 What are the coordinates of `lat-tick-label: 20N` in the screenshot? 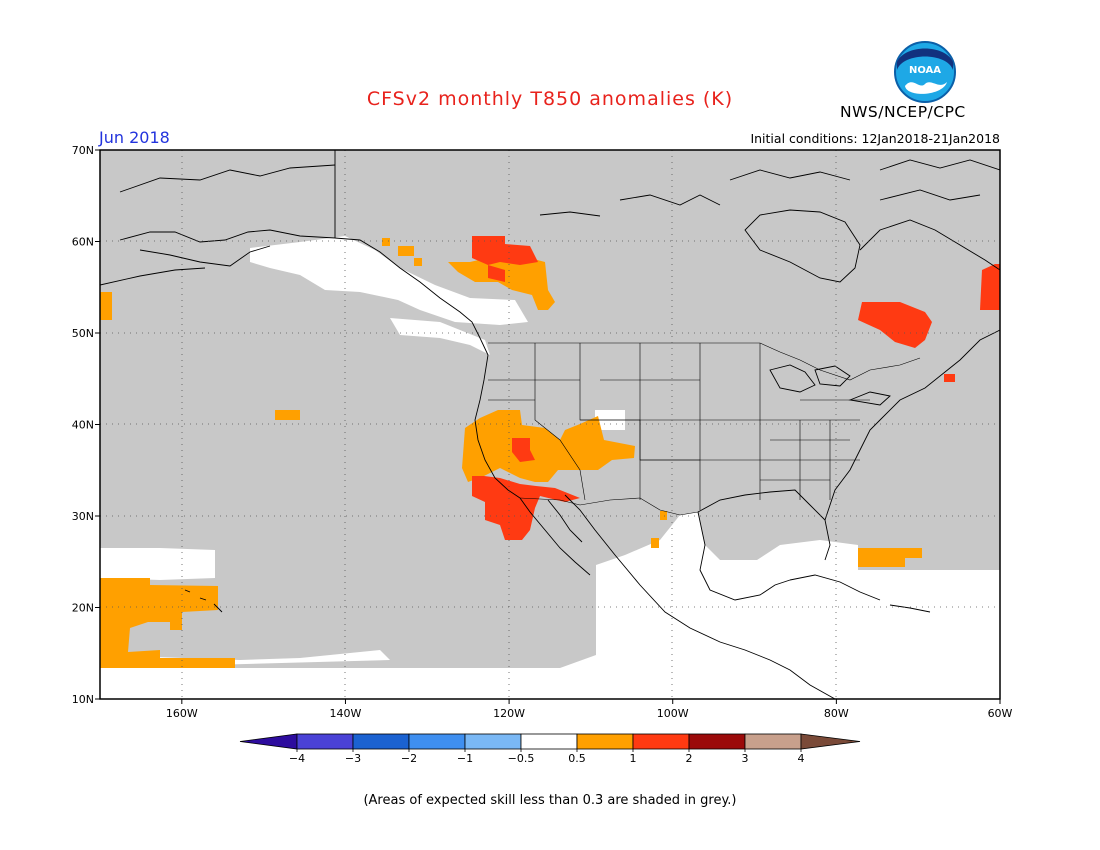 It's located at (83, 608).